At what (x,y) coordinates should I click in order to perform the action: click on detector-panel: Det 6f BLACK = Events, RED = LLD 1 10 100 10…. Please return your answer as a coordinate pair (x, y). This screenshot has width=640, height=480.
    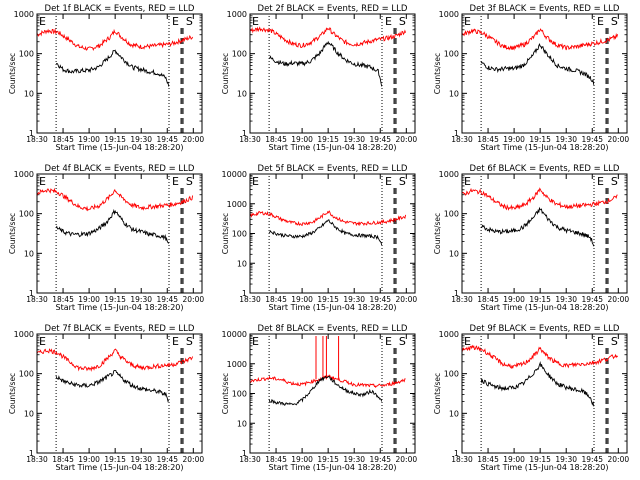
    Looking at the image, I should click on (531, 238).